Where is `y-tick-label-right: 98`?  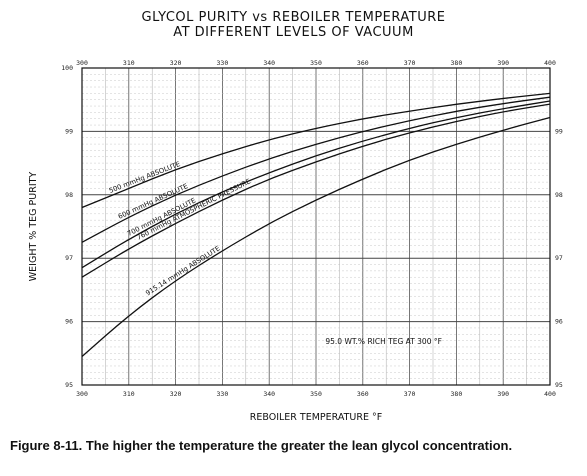 y-tick-label-right: 98 is located at coordinates (559, 195).